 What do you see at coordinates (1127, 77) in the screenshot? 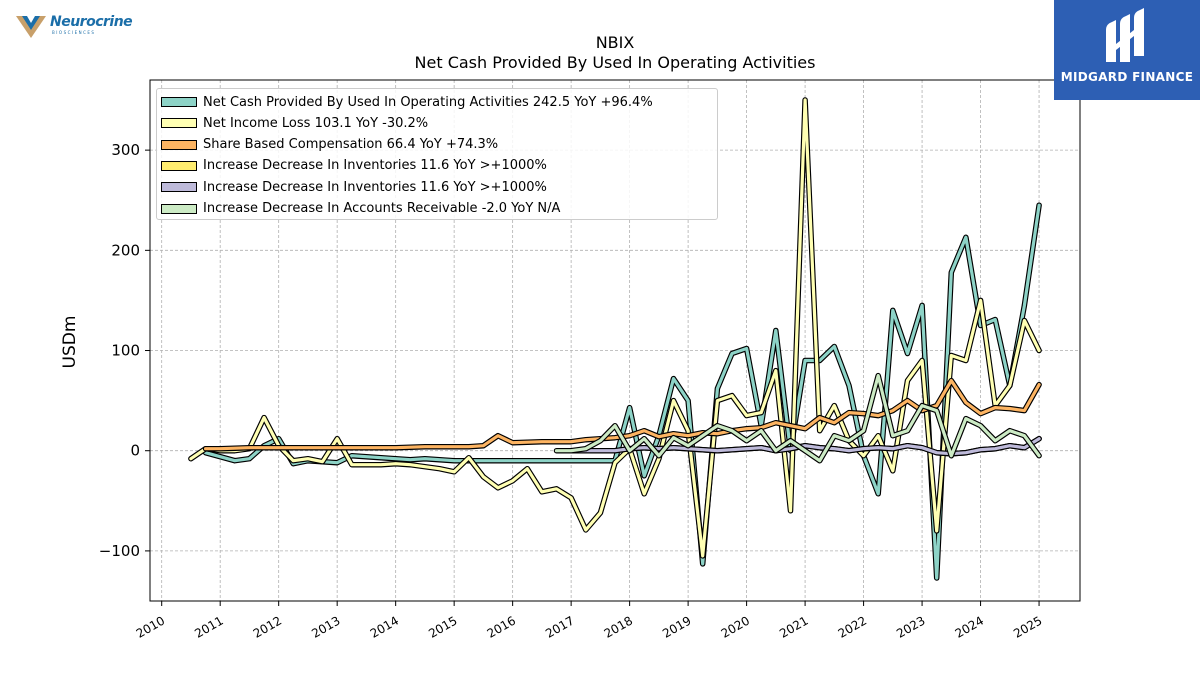
I see `brand-name: MIDGARD FINANCE` at bounding box center [1127, 77].